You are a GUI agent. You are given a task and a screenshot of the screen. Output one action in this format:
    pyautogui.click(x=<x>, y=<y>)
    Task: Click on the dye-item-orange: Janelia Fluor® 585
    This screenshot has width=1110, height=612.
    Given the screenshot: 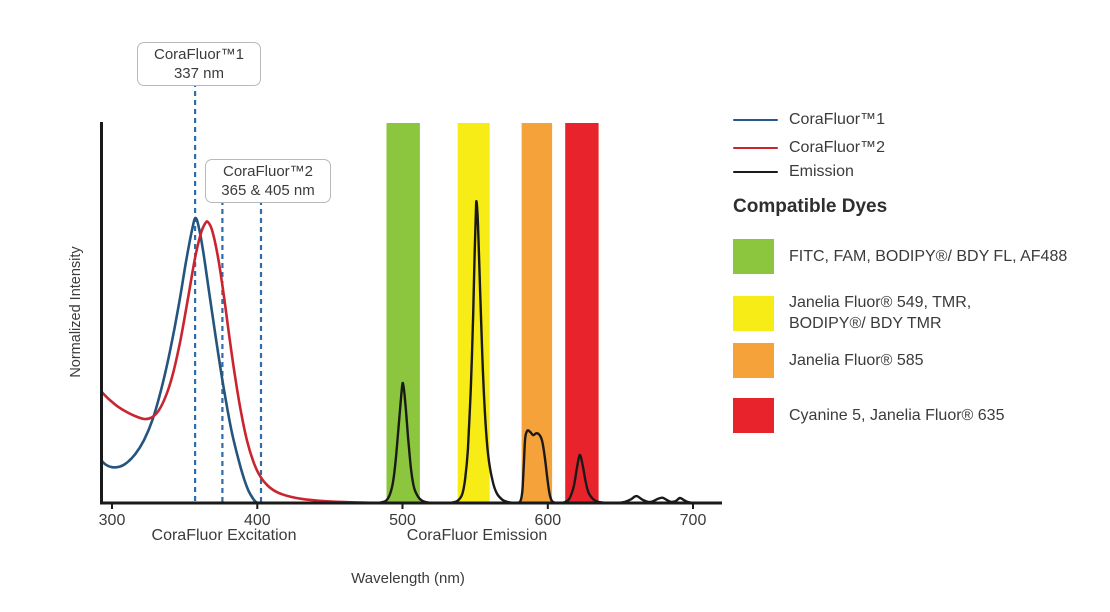 What is the action you would take?
    pyautogui.click(x=828, y=360)
    